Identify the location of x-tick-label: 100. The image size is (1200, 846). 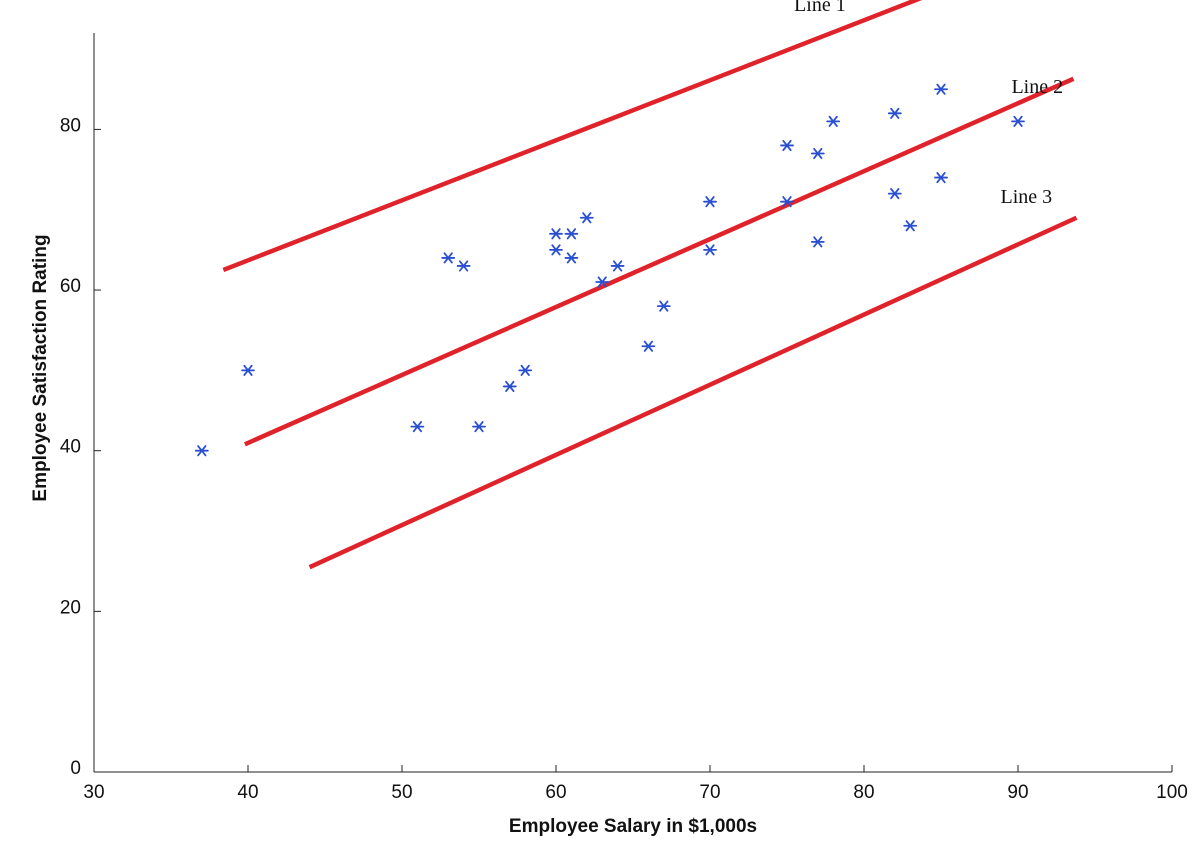
(1172, 792).